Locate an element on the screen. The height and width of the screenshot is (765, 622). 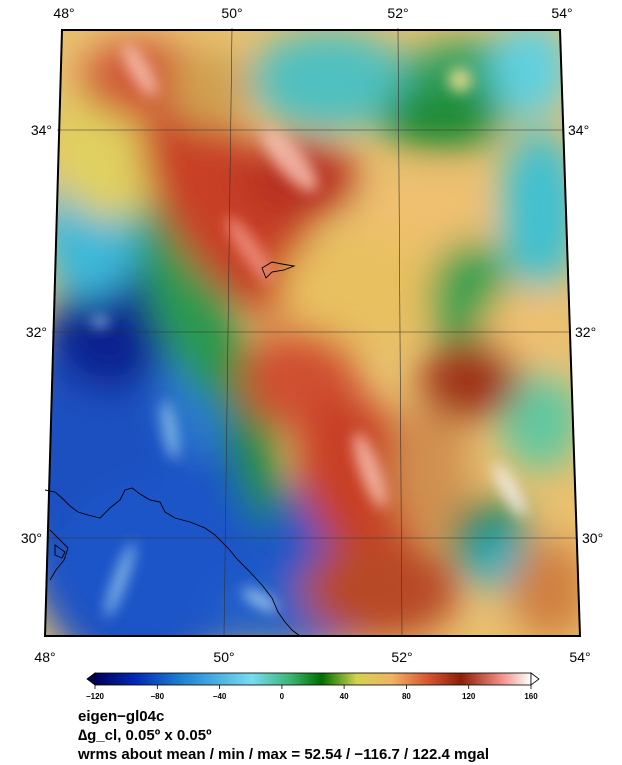
lat-labels-right: 34° 32° 30° is located at coordinates (585, 334).